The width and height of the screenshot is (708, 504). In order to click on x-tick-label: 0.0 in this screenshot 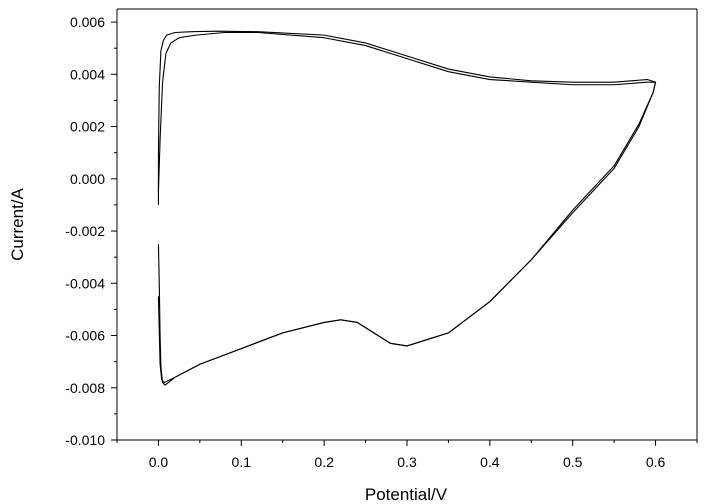, I will do `click(159, 462)`.